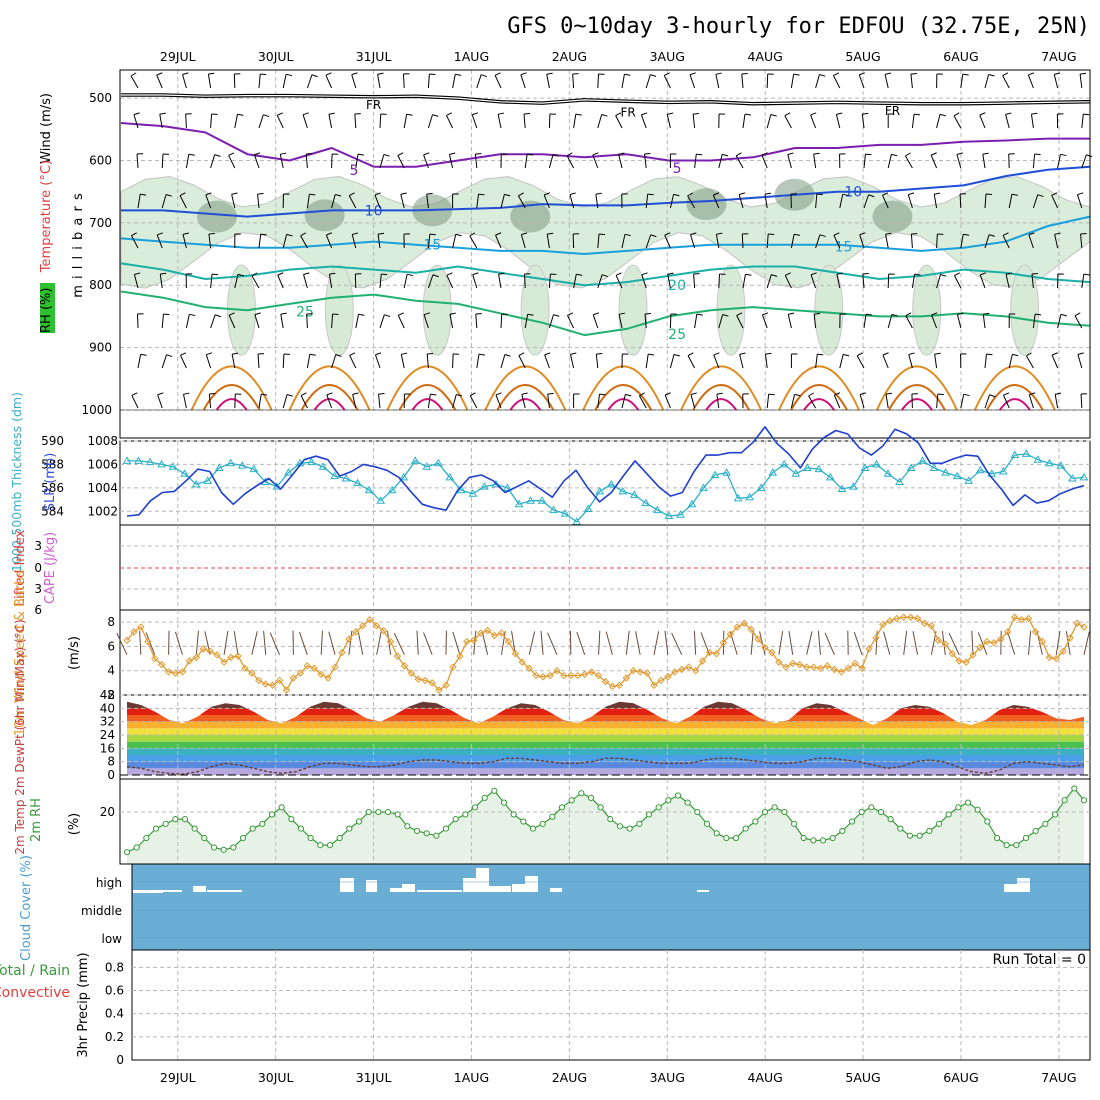 The width and height of the screenshot is (1100, 1100). I want to click on temp-tick-label: 48, so click(107, 695).